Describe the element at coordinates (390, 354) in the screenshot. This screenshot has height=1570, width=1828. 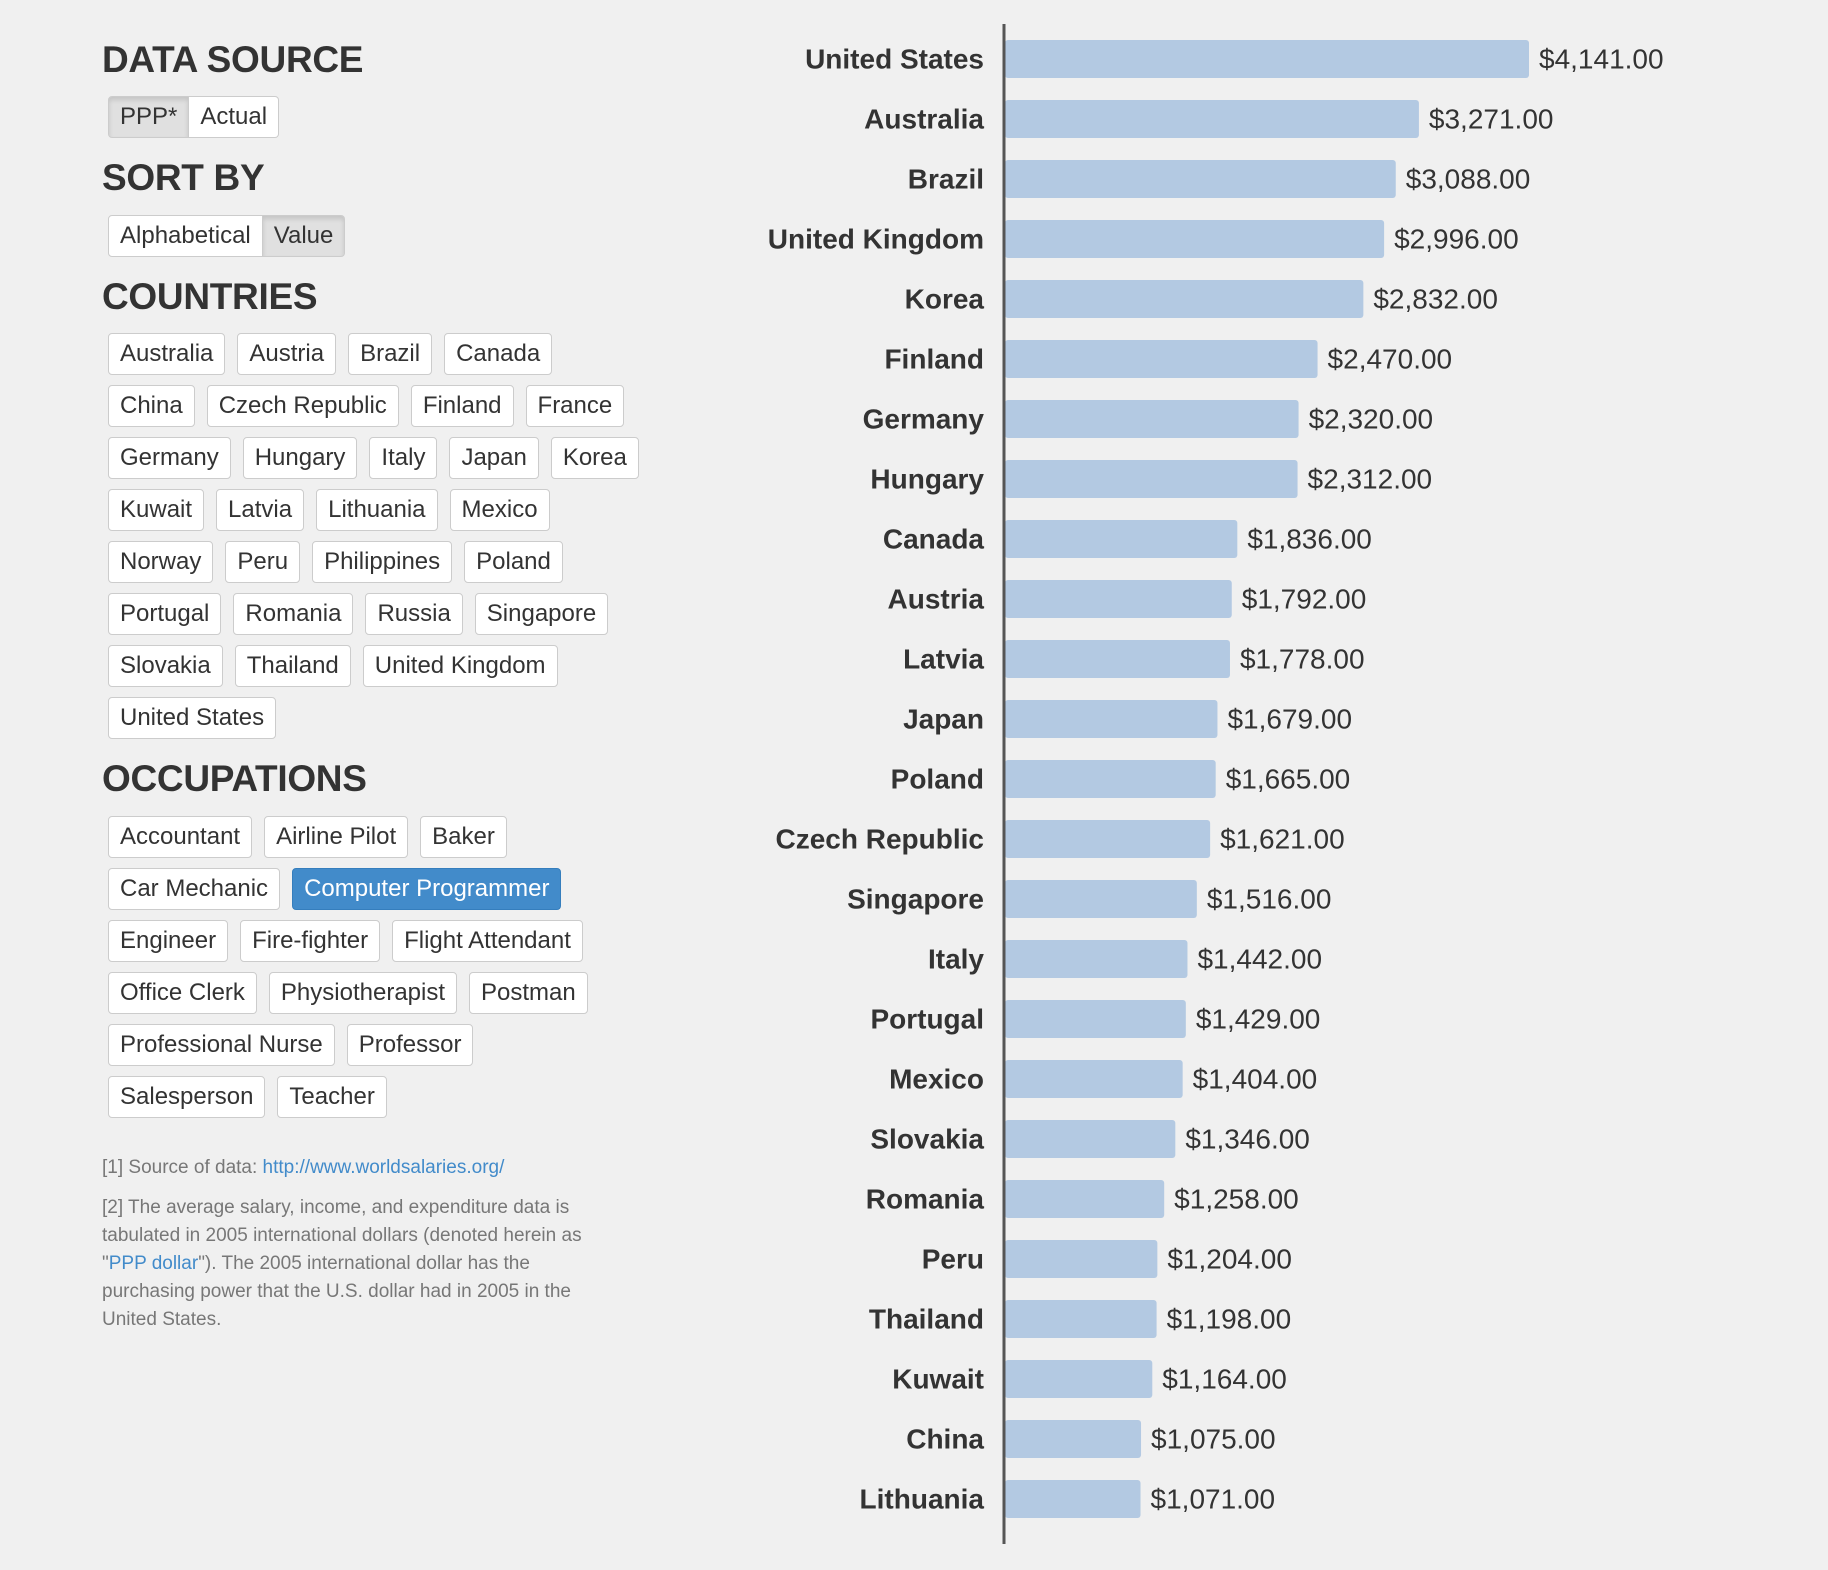
I see `country-button-brazil: Brazil` at that location.